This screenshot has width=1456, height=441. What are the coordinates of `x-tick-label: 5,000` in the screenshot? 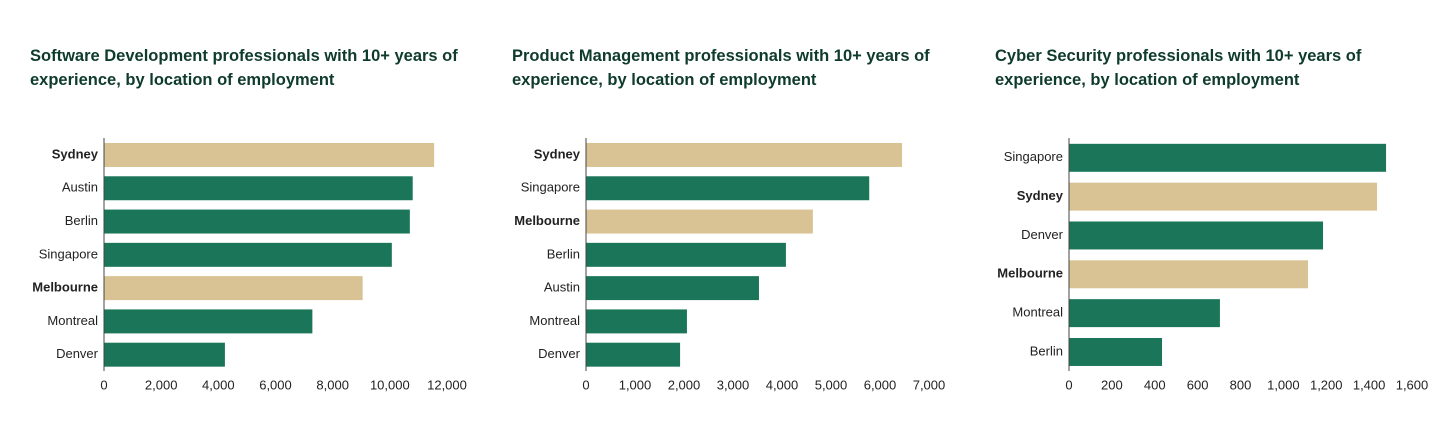 It's located at (831, 384).